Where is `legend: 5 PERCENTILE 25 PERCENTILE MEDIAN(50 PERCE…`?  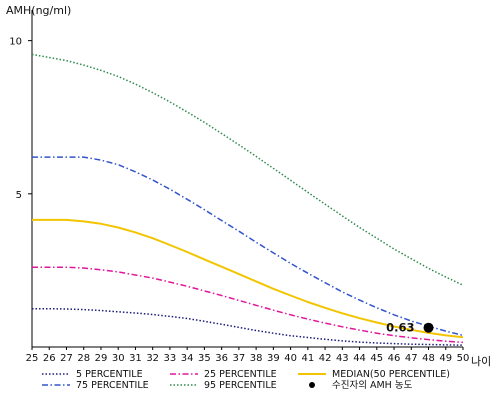 legend: 5 PERCENTILE 25 PERCENTILE MEDIAN(50 PERCE… is located at coordinates (246, 380).